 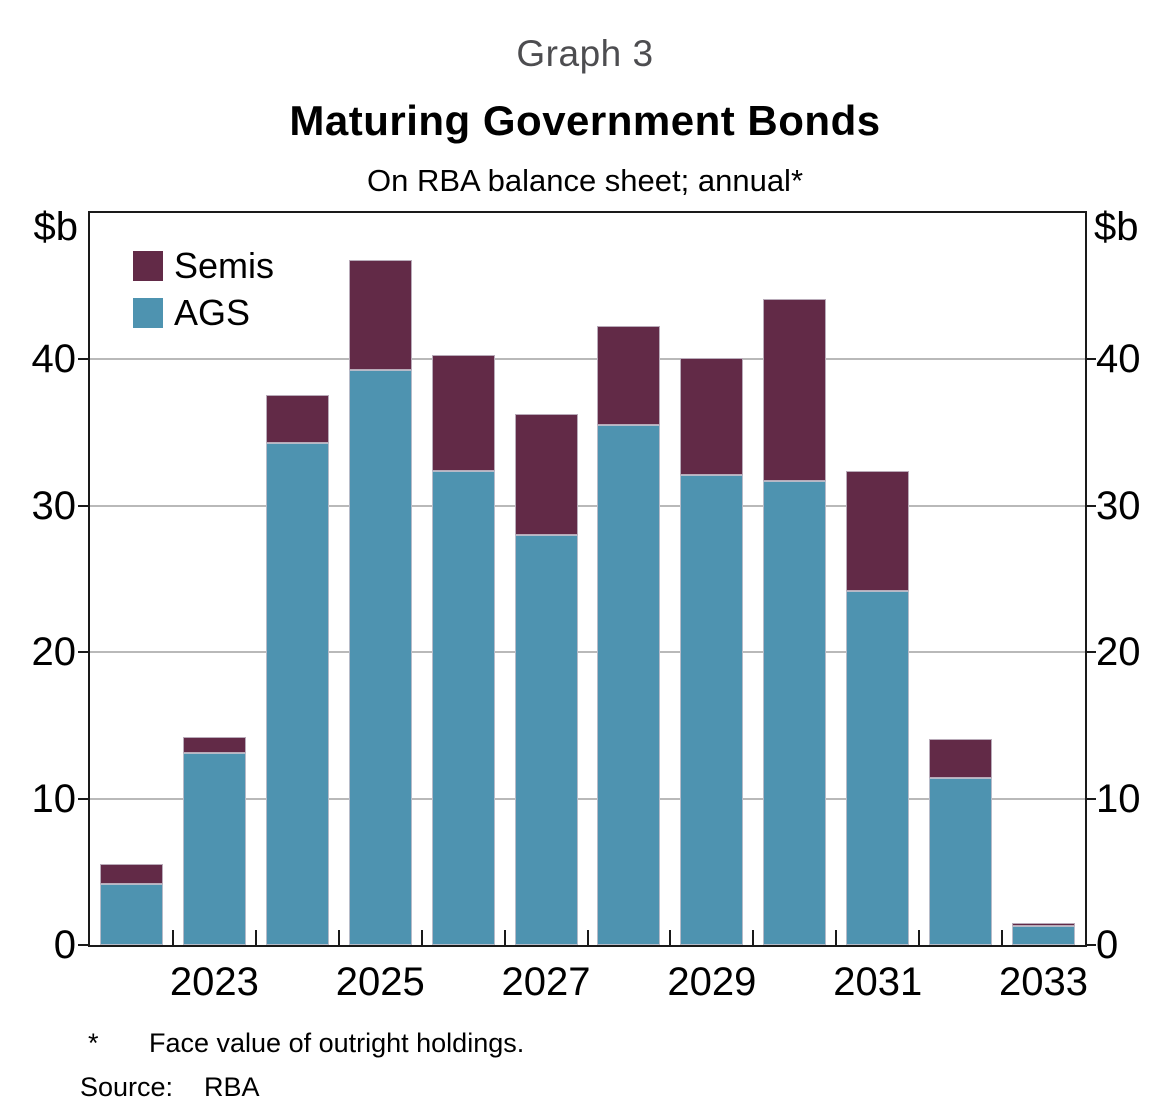 What do you see at coordinates (546, 740) in the screenshot?
I see `bar-2027-ags` at bounding box center [546, 740].